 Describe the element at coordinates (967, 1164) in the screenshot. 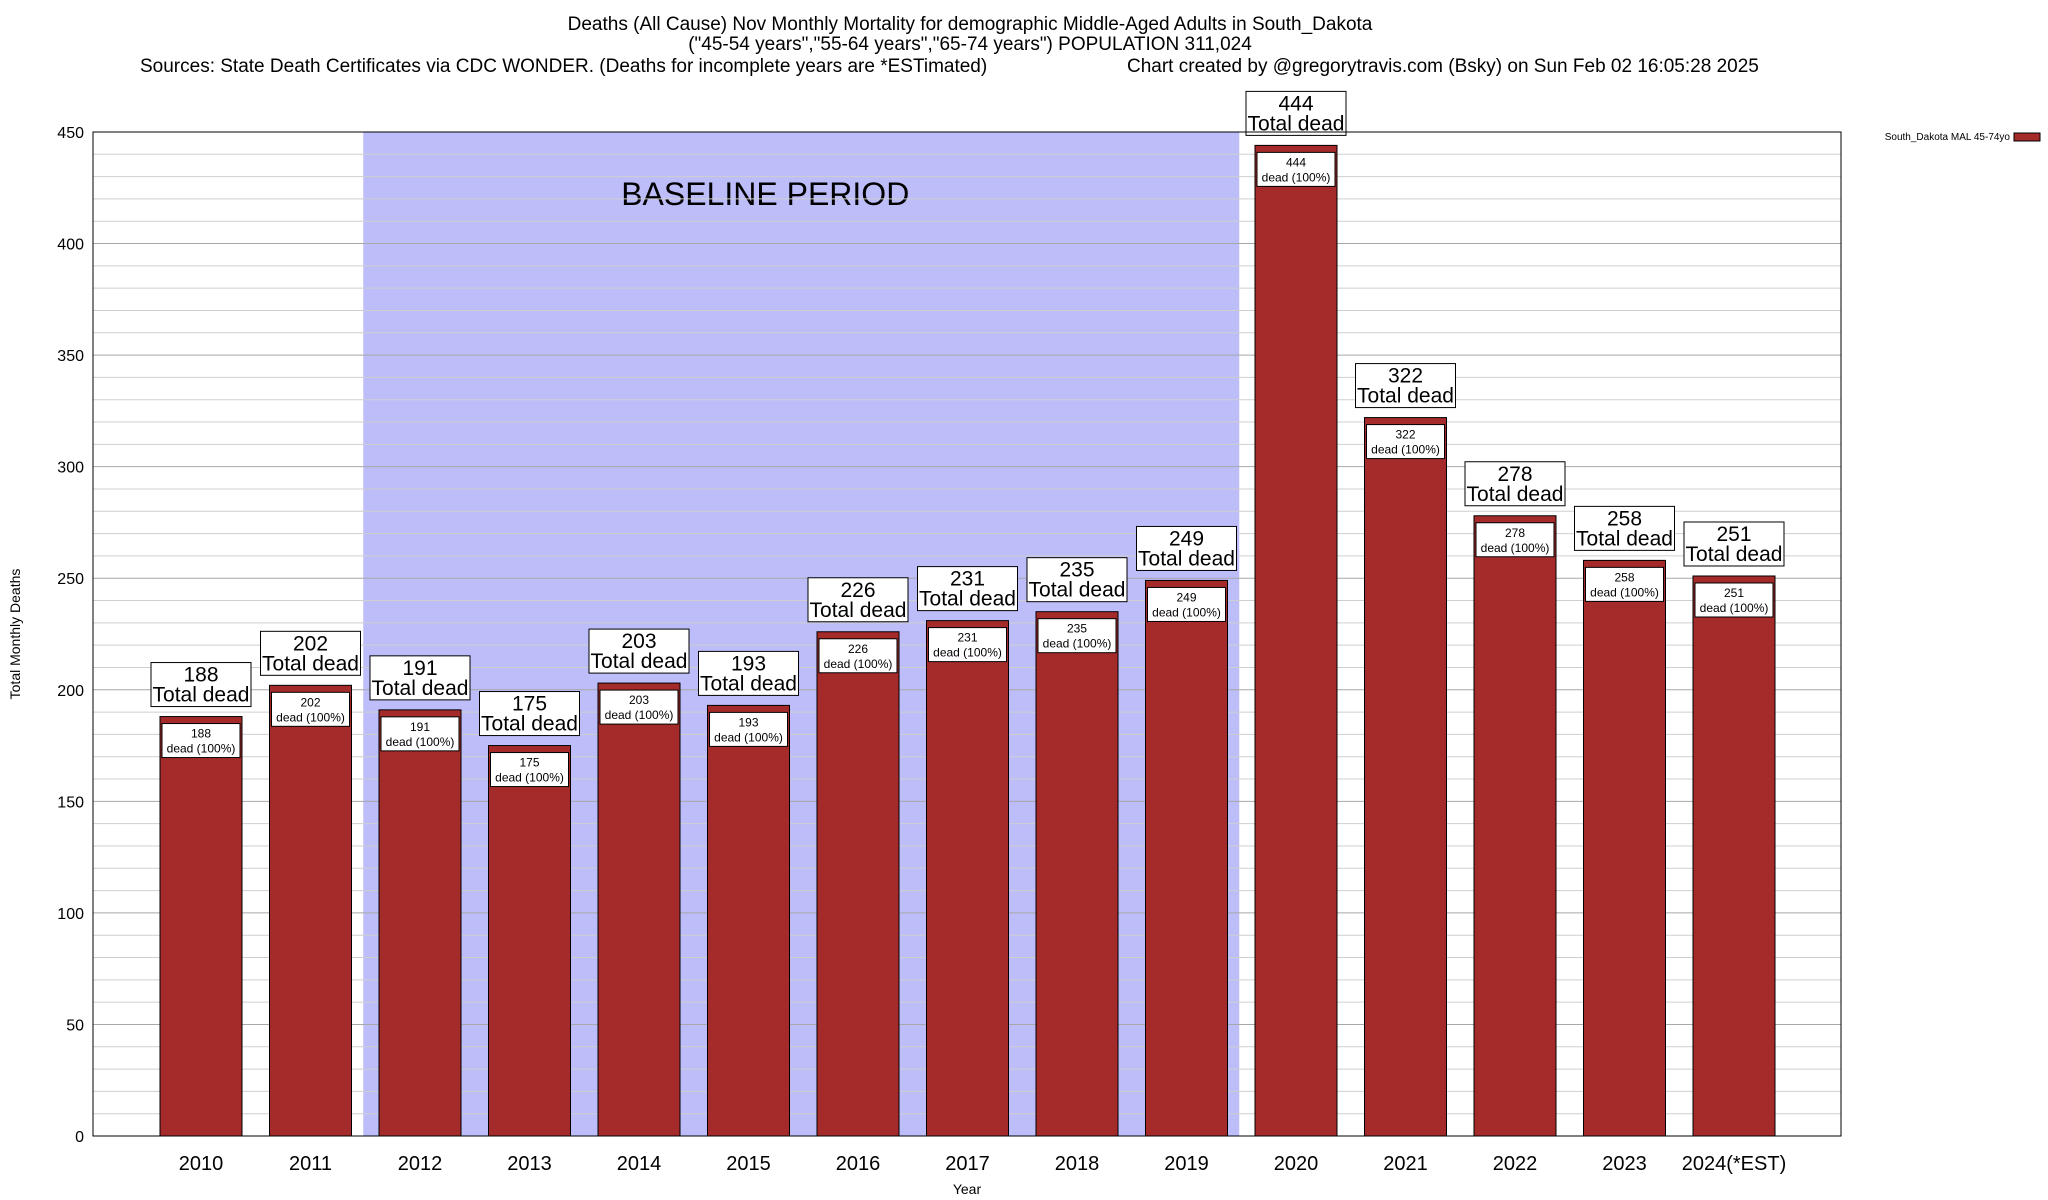

I see `x-tick-label: 2017` at that location.